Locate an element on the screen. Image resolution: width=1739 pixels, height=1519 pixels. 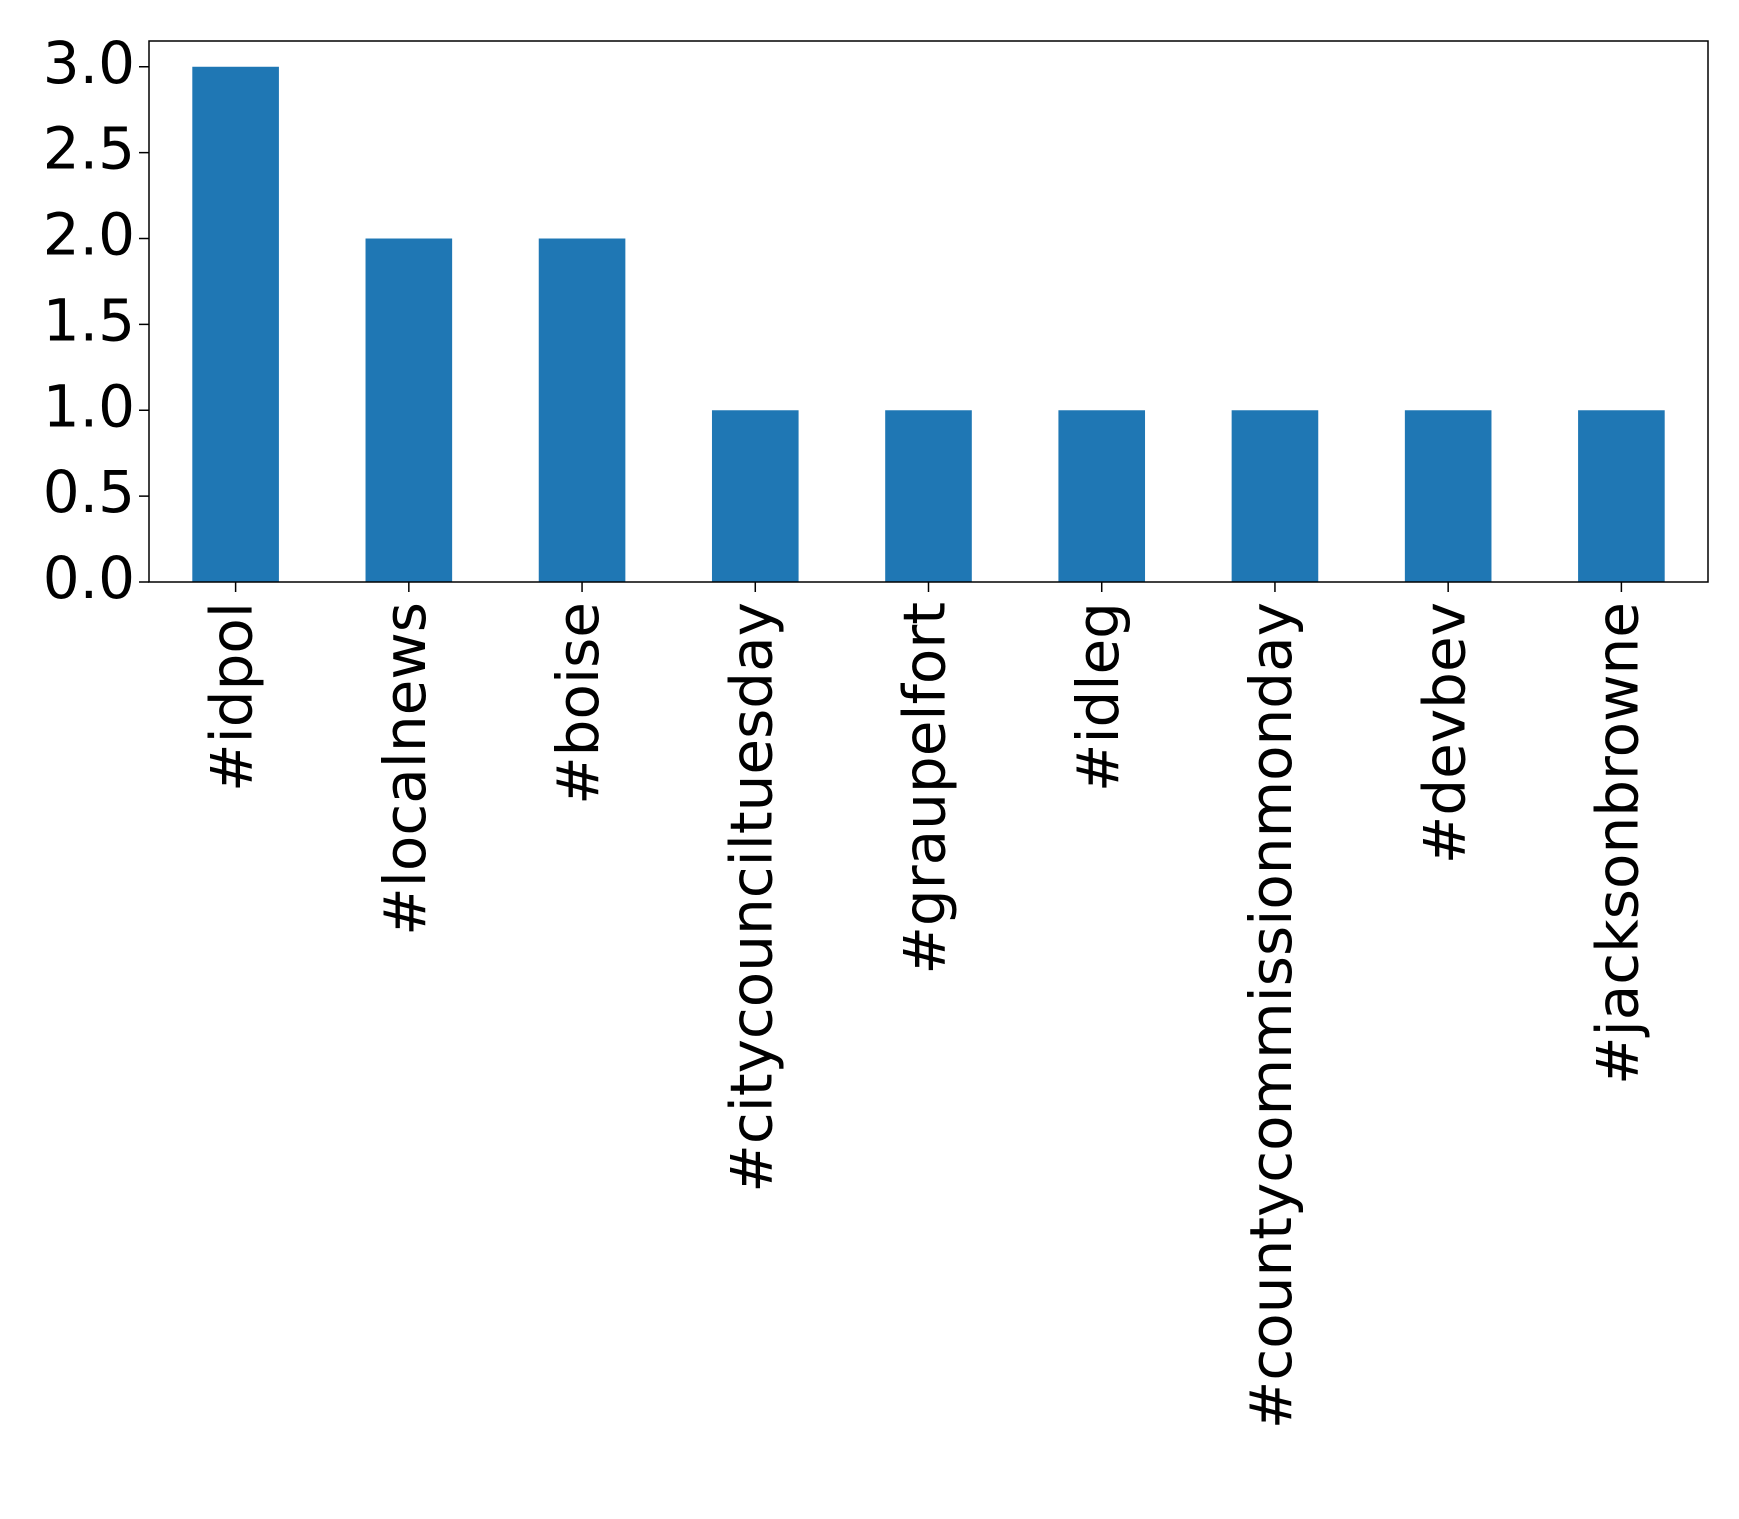
y-tick-label: 3.0 is located at coordinates (89, 63).